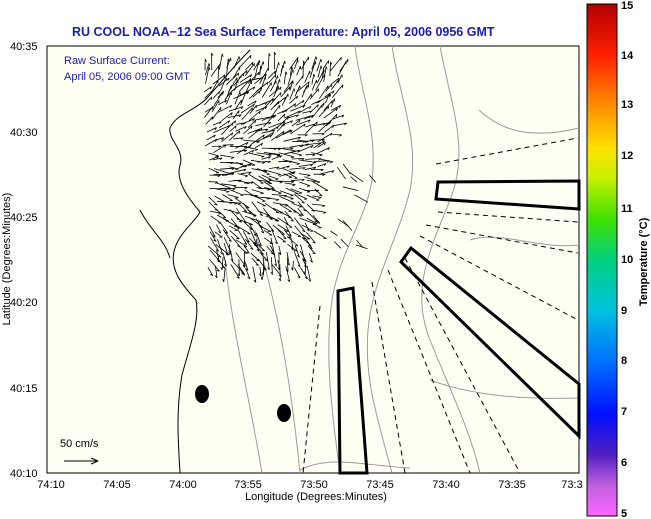 The image size is (651, 519). What do you see at coordinates (7, 259) in the screenshot?
I see `y-axis-label: Latitude (Degrees:Minutes)` at bounding box center [7, 259].